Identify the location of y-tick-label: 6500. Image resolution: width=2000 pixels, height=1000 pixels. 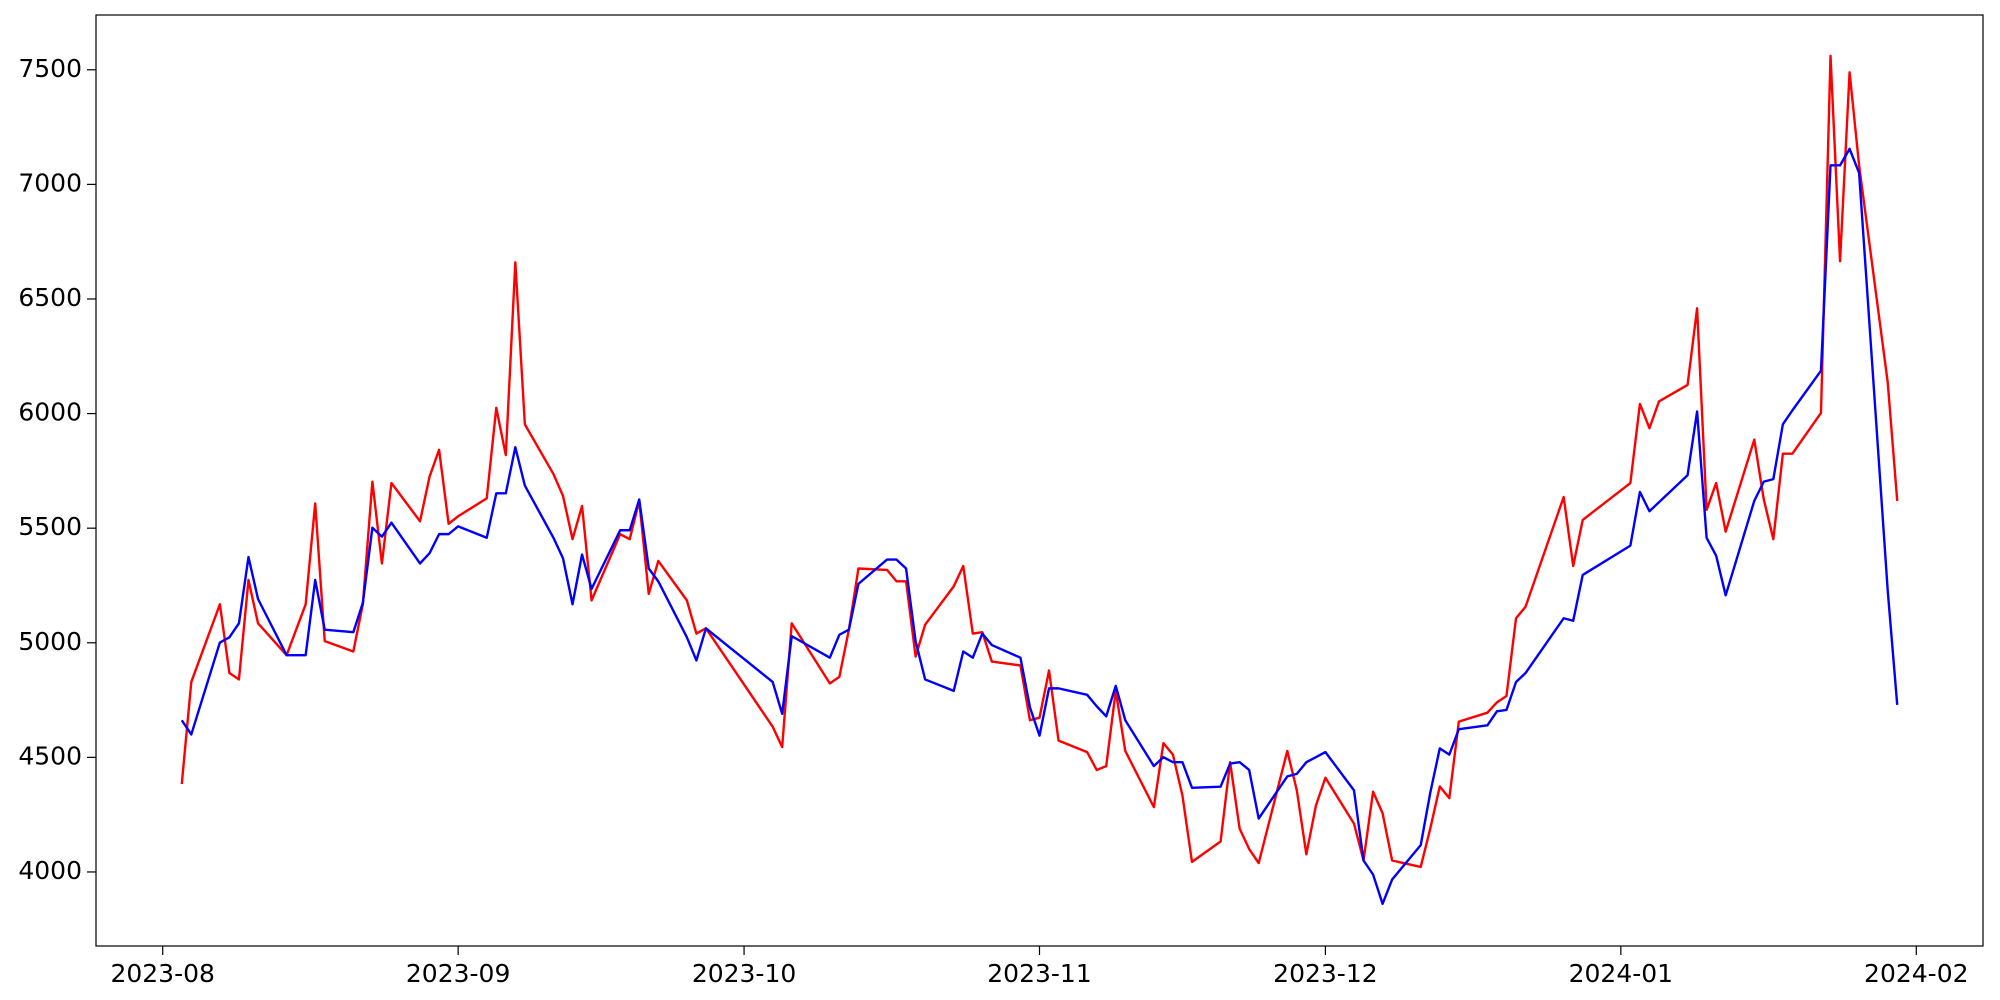
(50, 297).